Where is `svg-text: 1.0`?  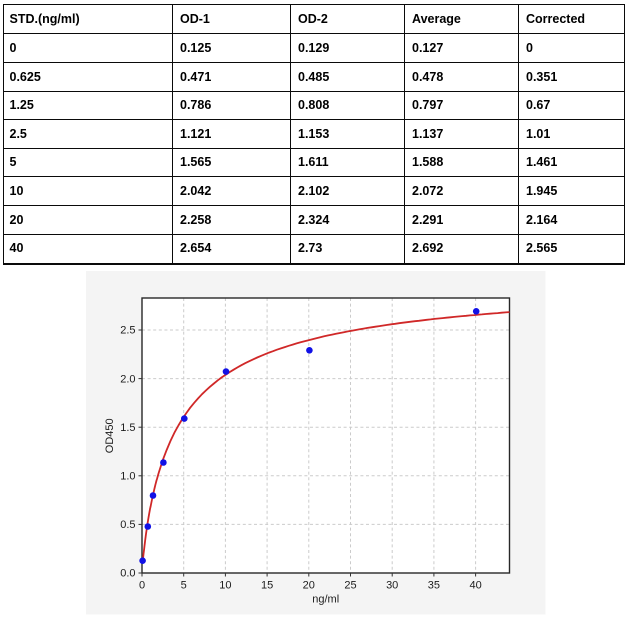 svg-text: 1.0 is located at coordinates (127, 477).